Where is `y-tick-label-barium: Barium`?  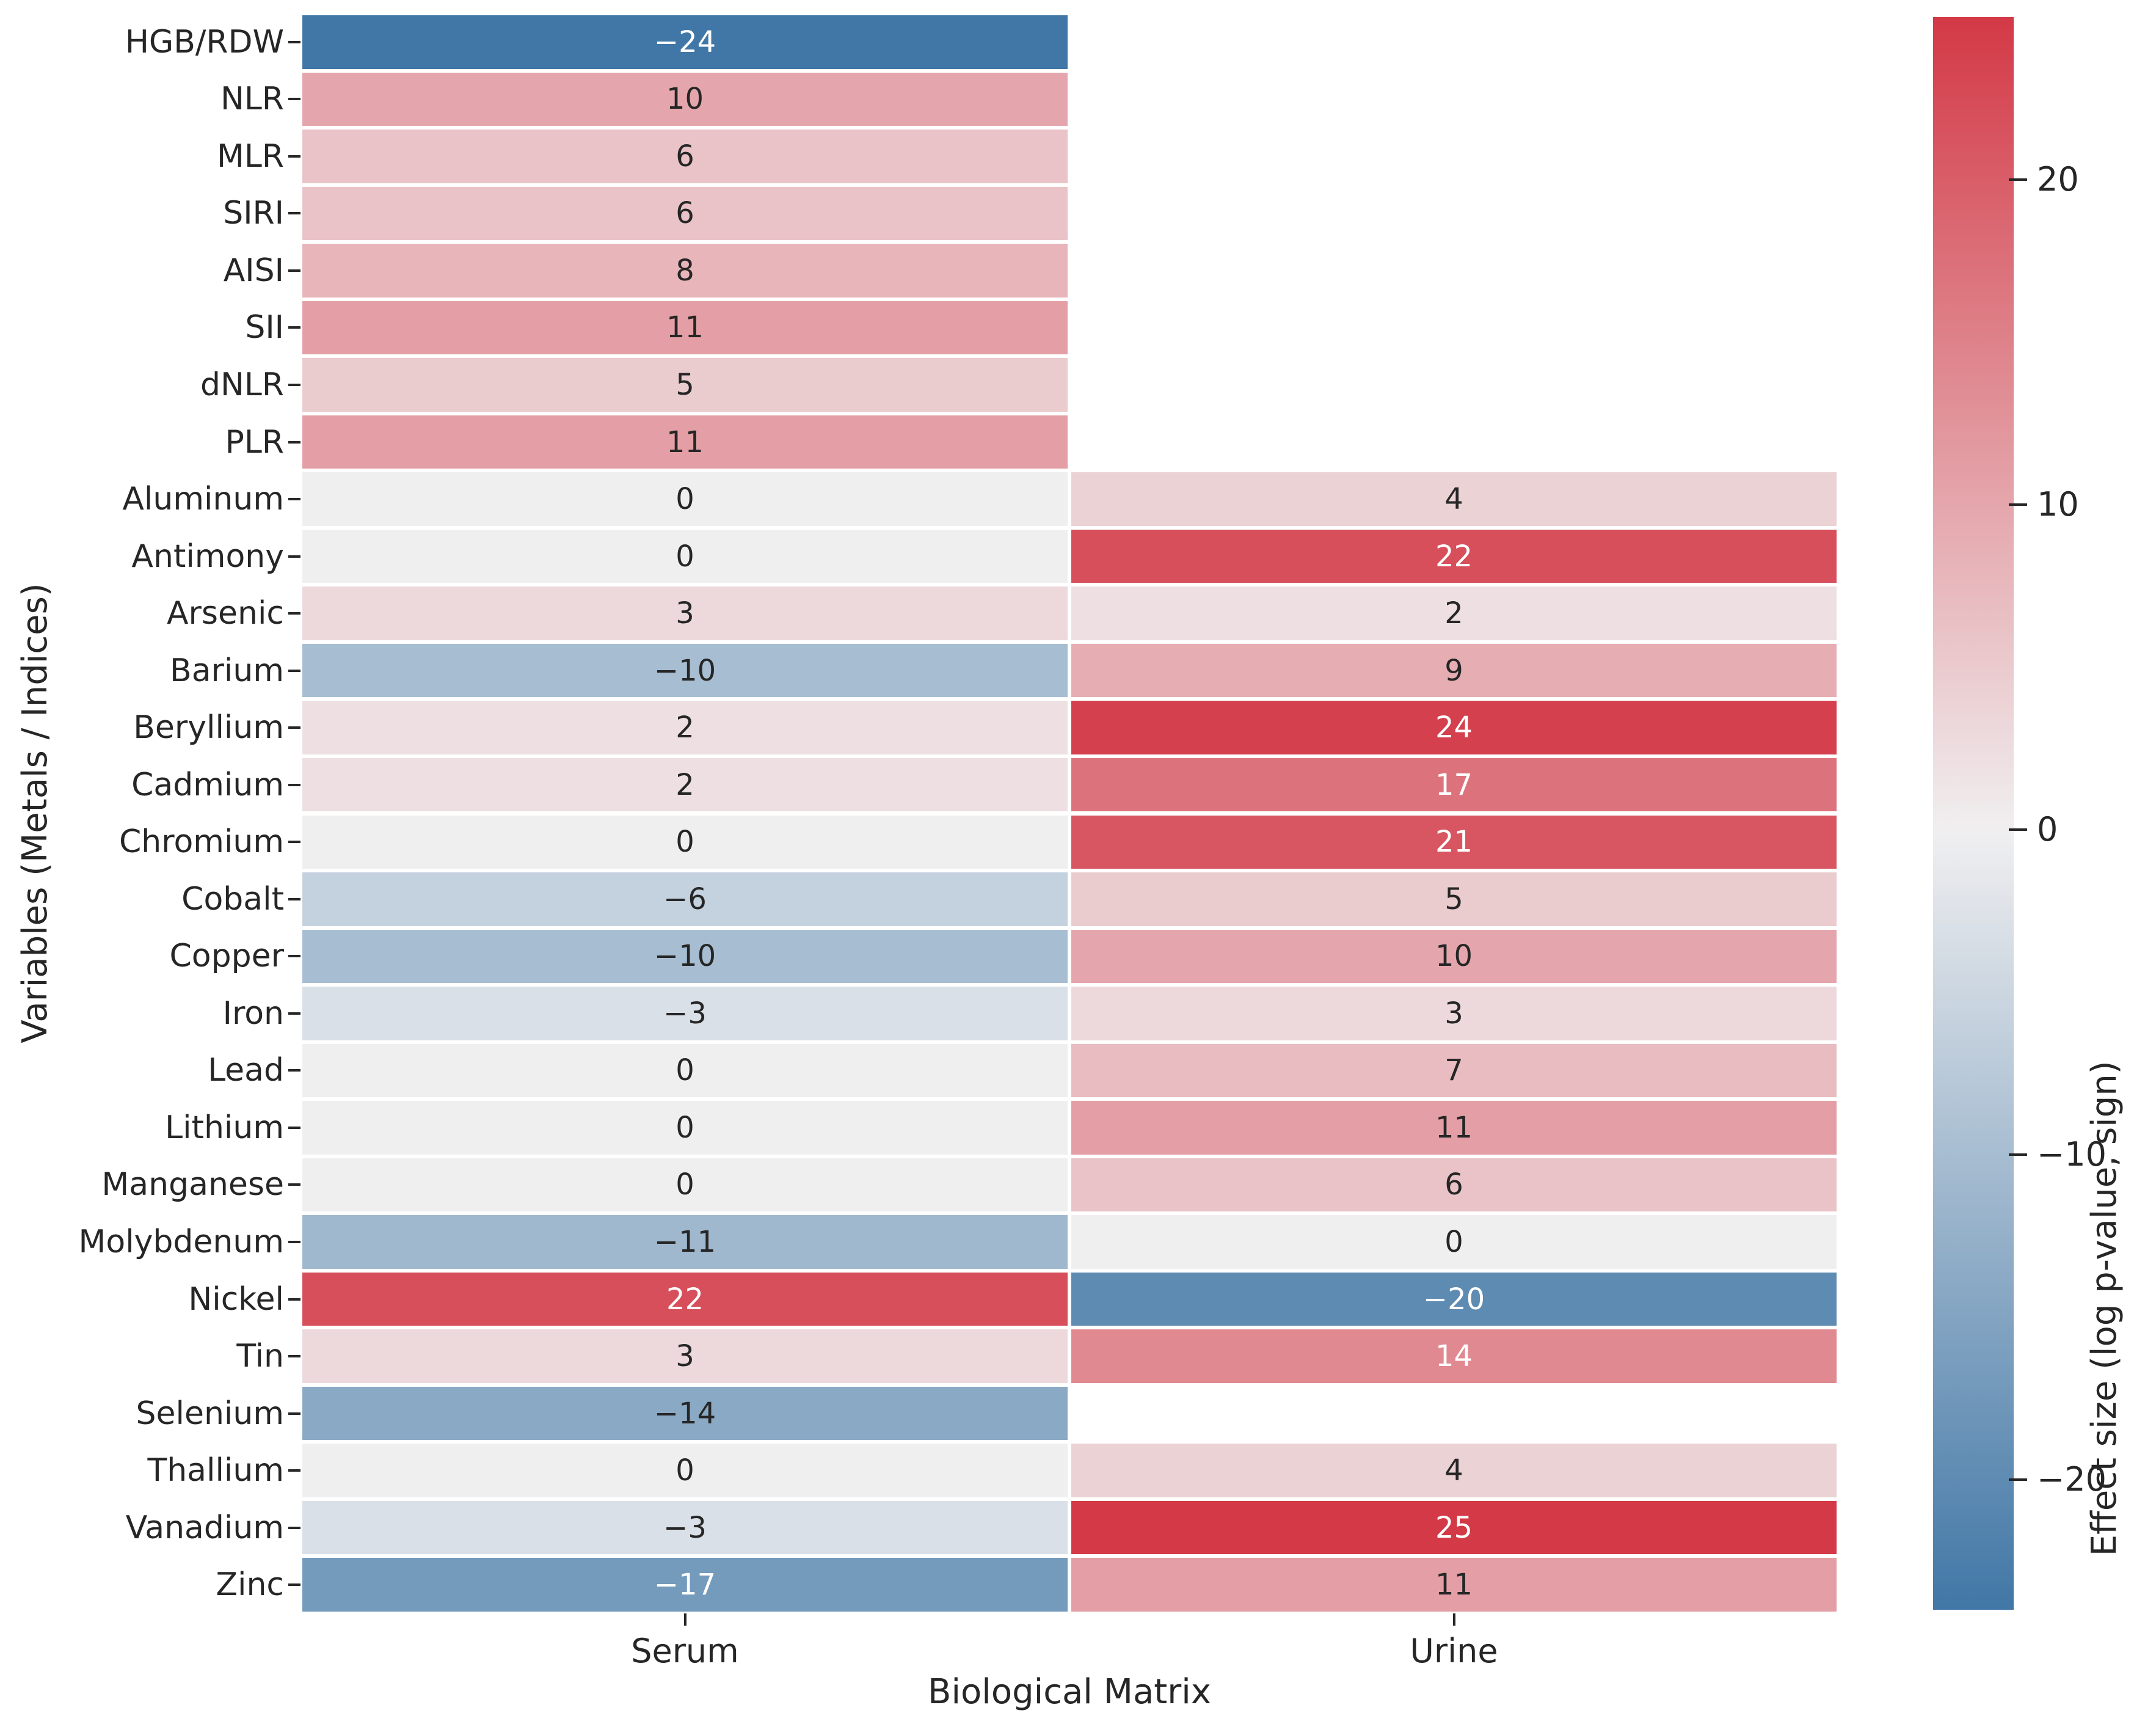 y-tick-label-barium: Barium is located at coordinates (227, 671).